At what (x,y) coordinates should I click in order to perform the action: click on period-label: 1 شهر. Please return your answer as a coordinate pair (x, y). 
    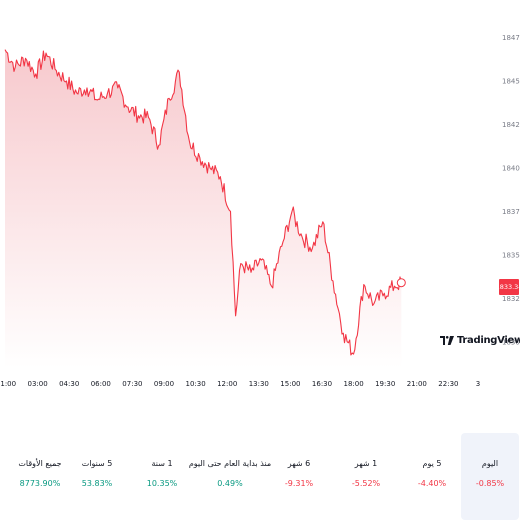
    Looking at the image, I should click on (366, 463).